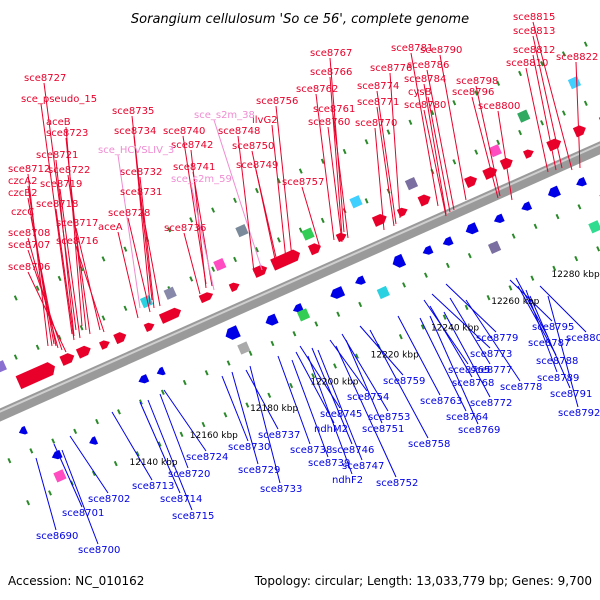 Image resolution: width=600 pixels, height=600 pixels. What do you see at coordinates (207, 457) in the screenshot?
I see `gene-label-bottom: sce8724` at bounding box center [207, 457].